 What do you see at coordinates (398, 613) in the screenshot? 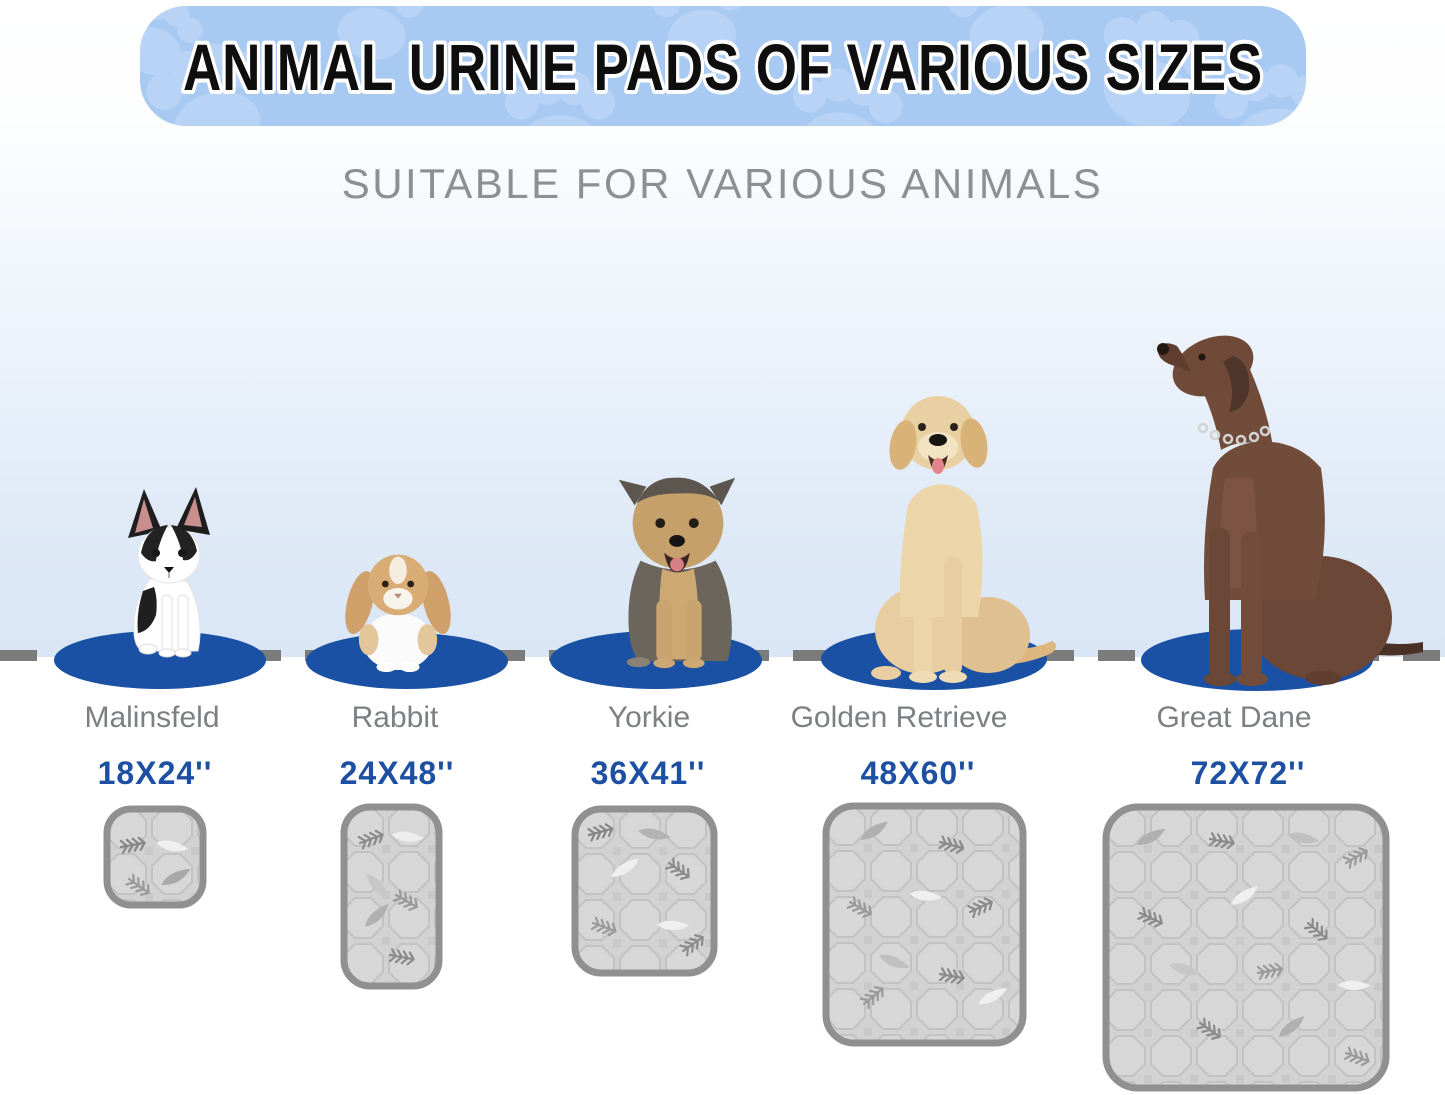
I see `animal-rabbit-illustration` at bounding box center [398, 613].